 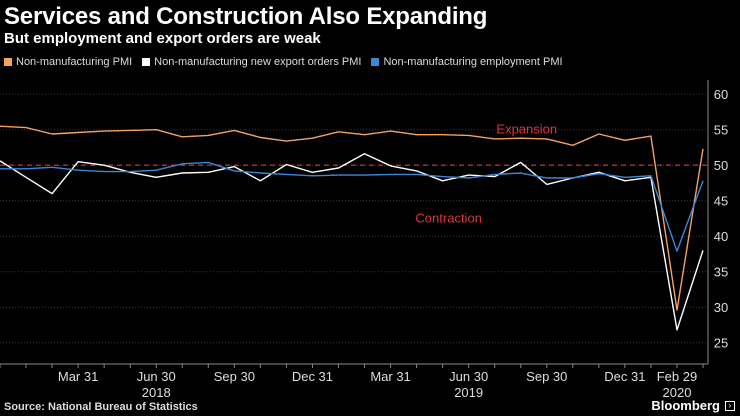 What do you see at coordinates (721, 307) in the screenshot?
I see `y-tick-label: 30` at bounding box center [721, 307].